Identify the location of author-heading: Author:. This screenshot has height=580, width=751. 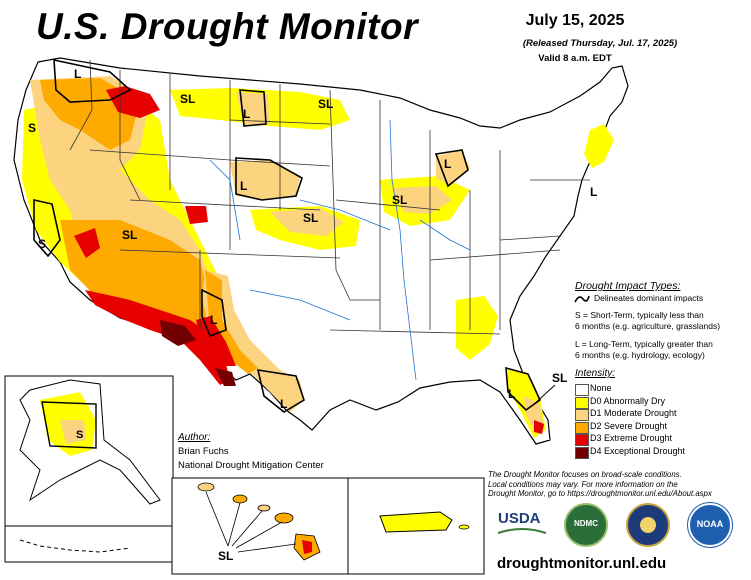
(194, 437).